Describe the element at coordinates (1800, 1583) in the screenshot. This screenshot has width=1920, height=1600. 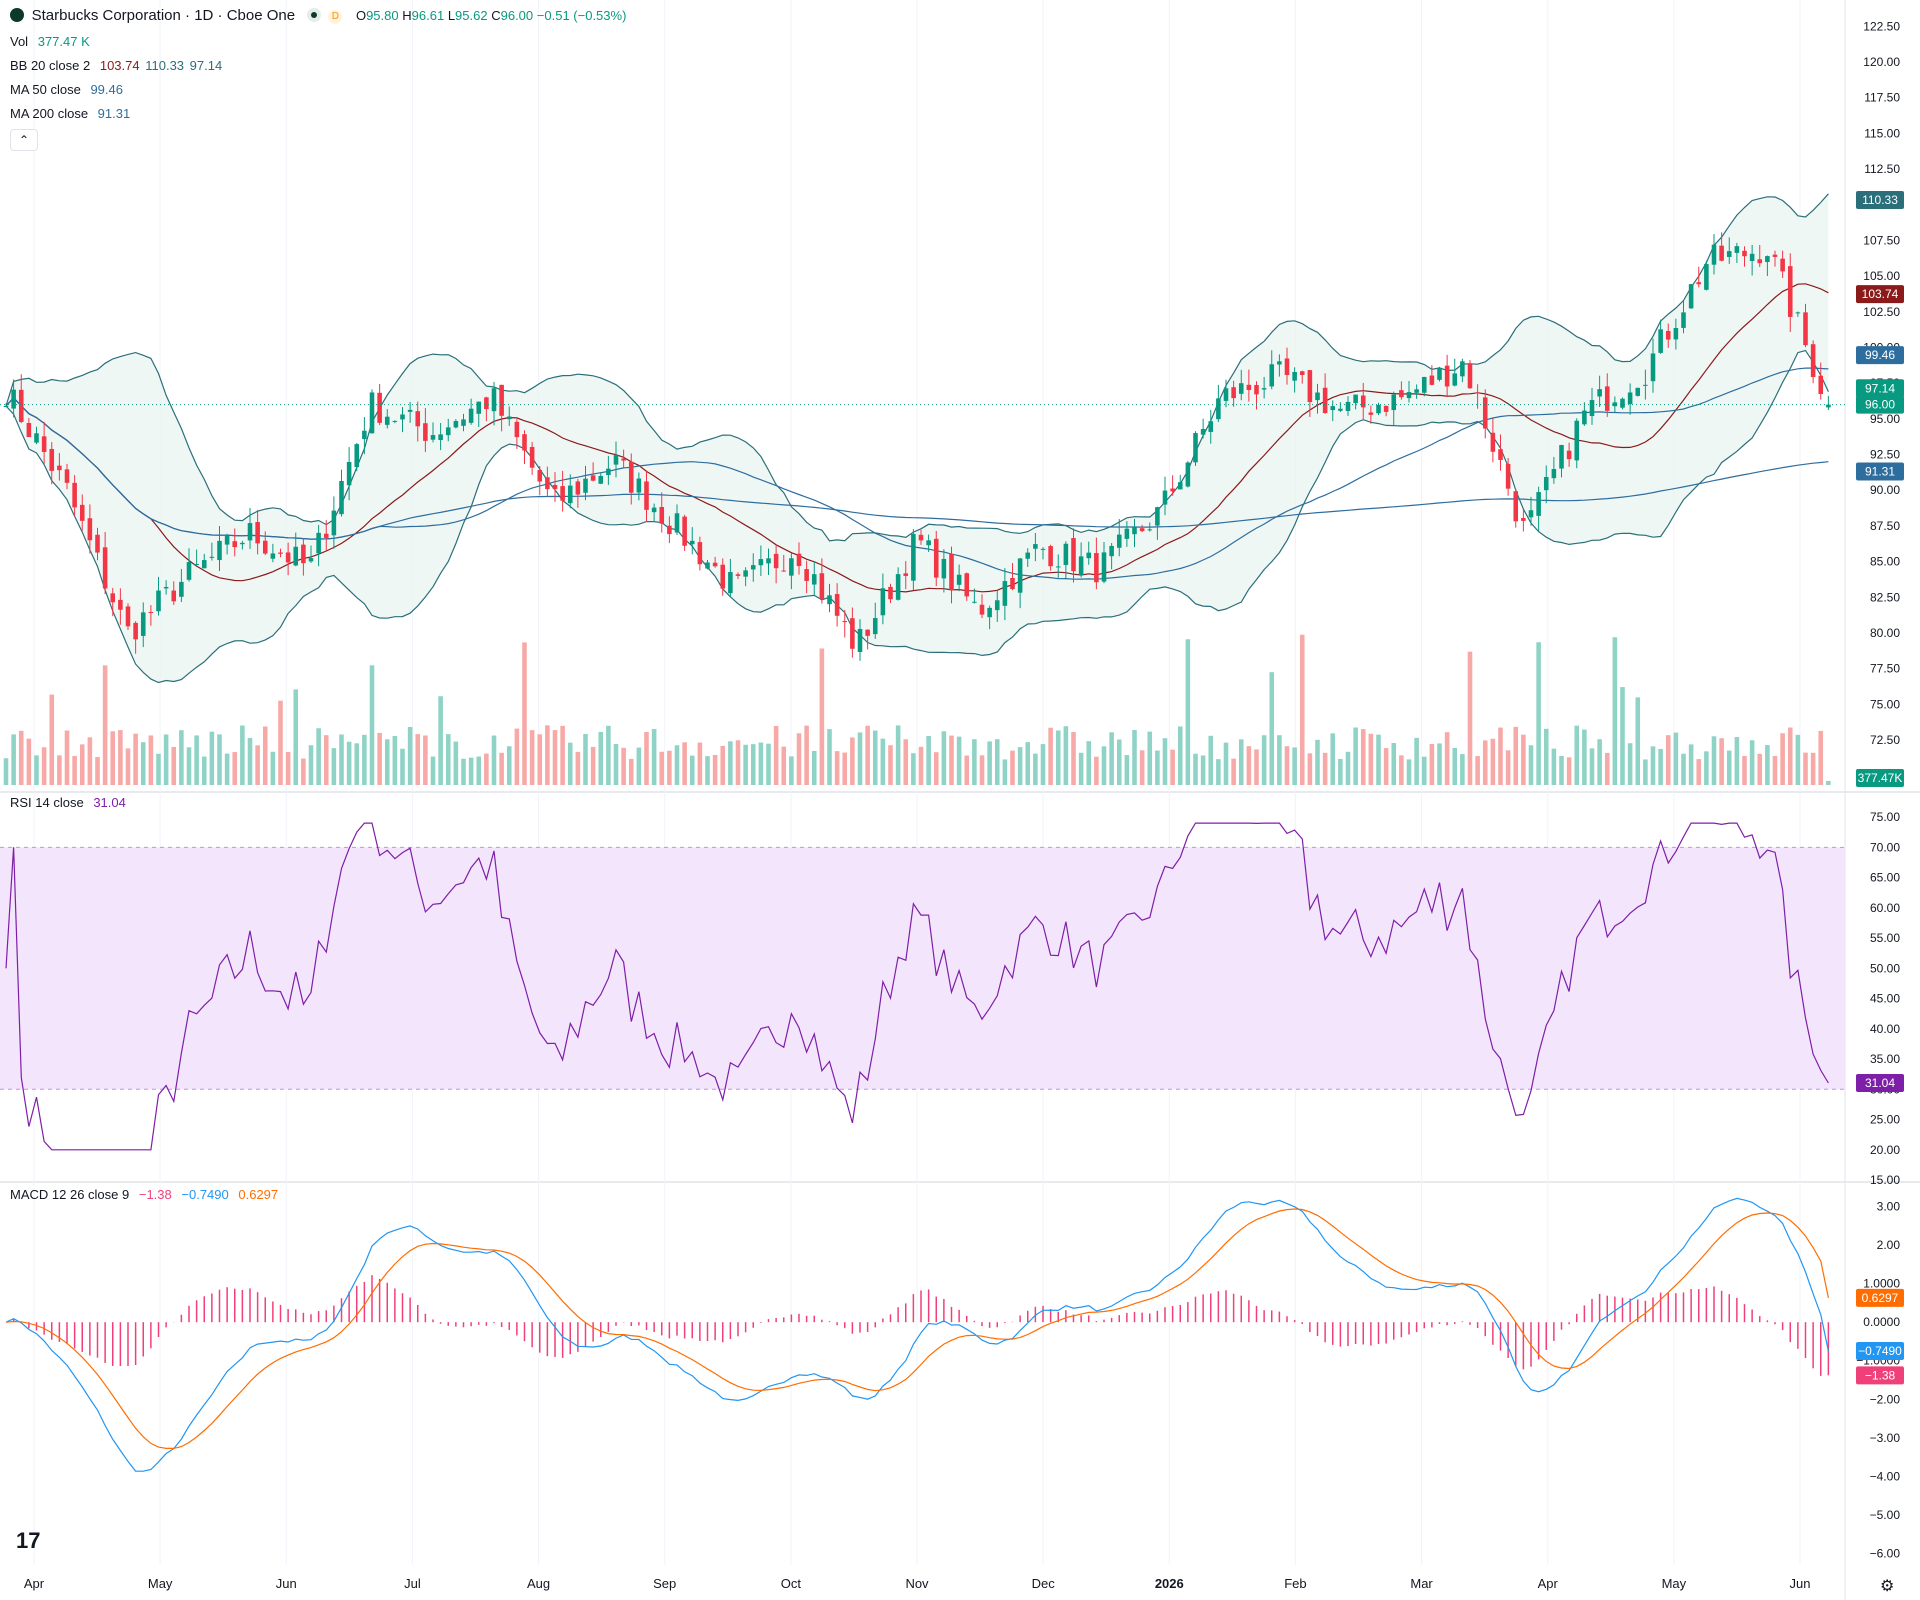
I see `time-tick-label: Jun` at that location.